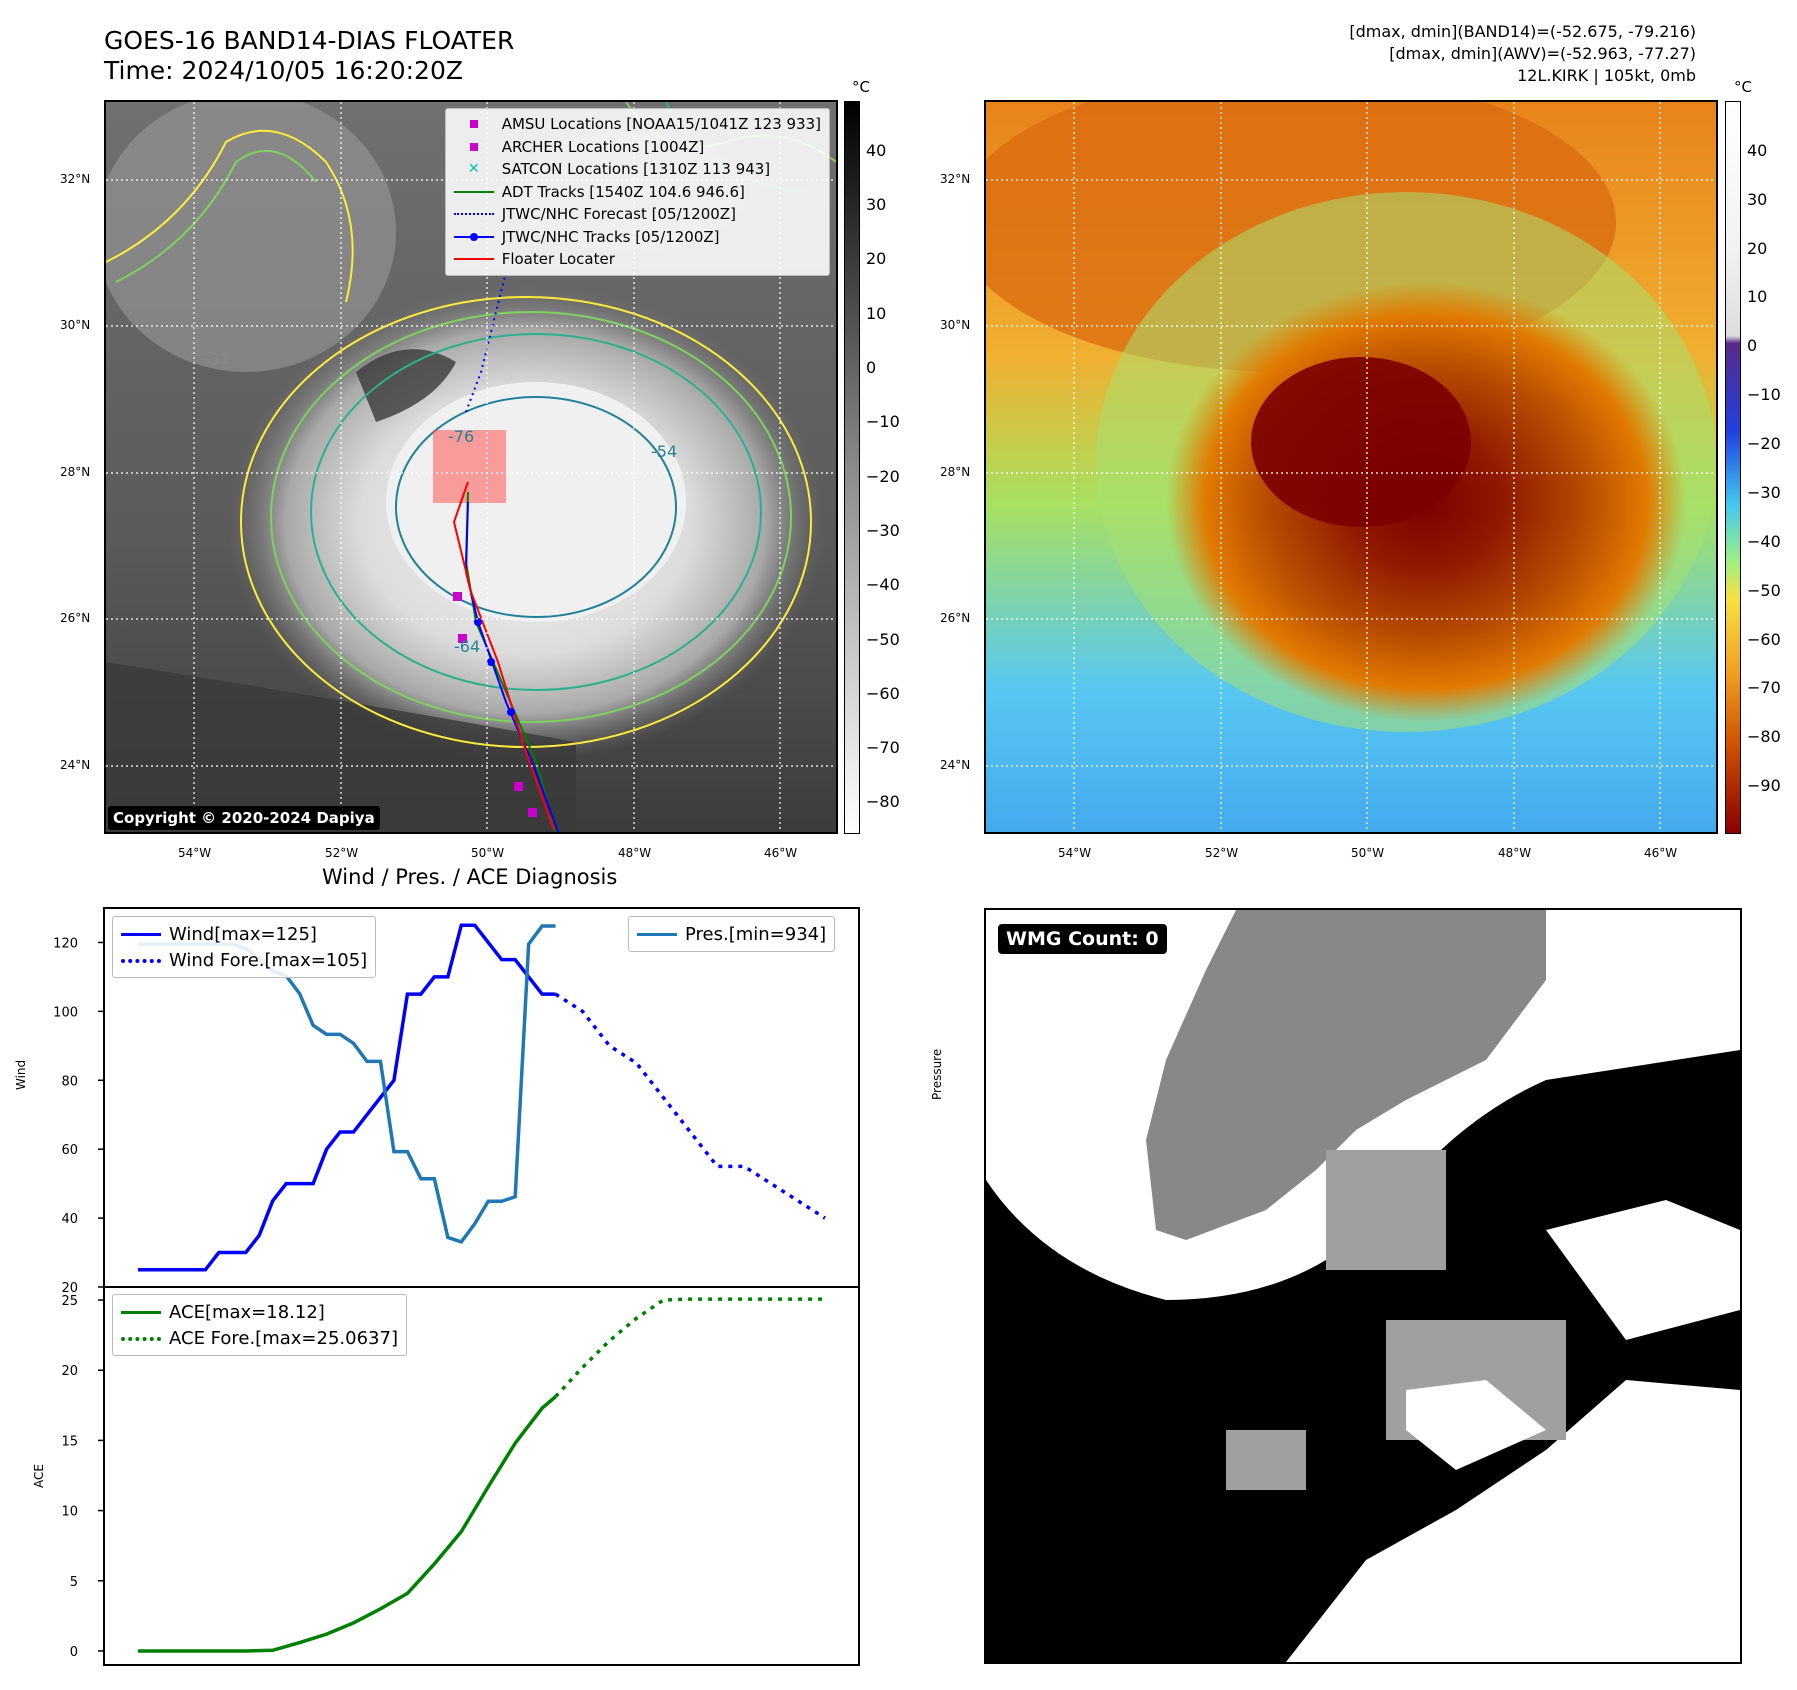  What do you see at coordinates (74, 1652) in the screenshot?
I see `ace-ytick-label: 0` at bounding box center [74, 1652].